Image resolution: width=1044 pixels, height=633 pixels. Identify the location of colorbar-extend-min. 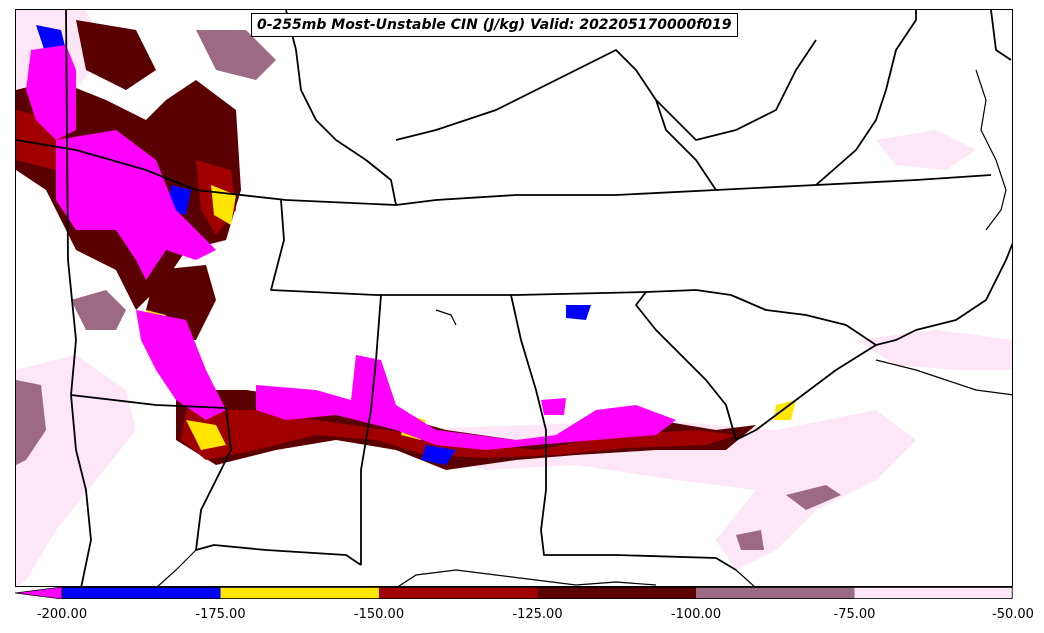
(39, 593).